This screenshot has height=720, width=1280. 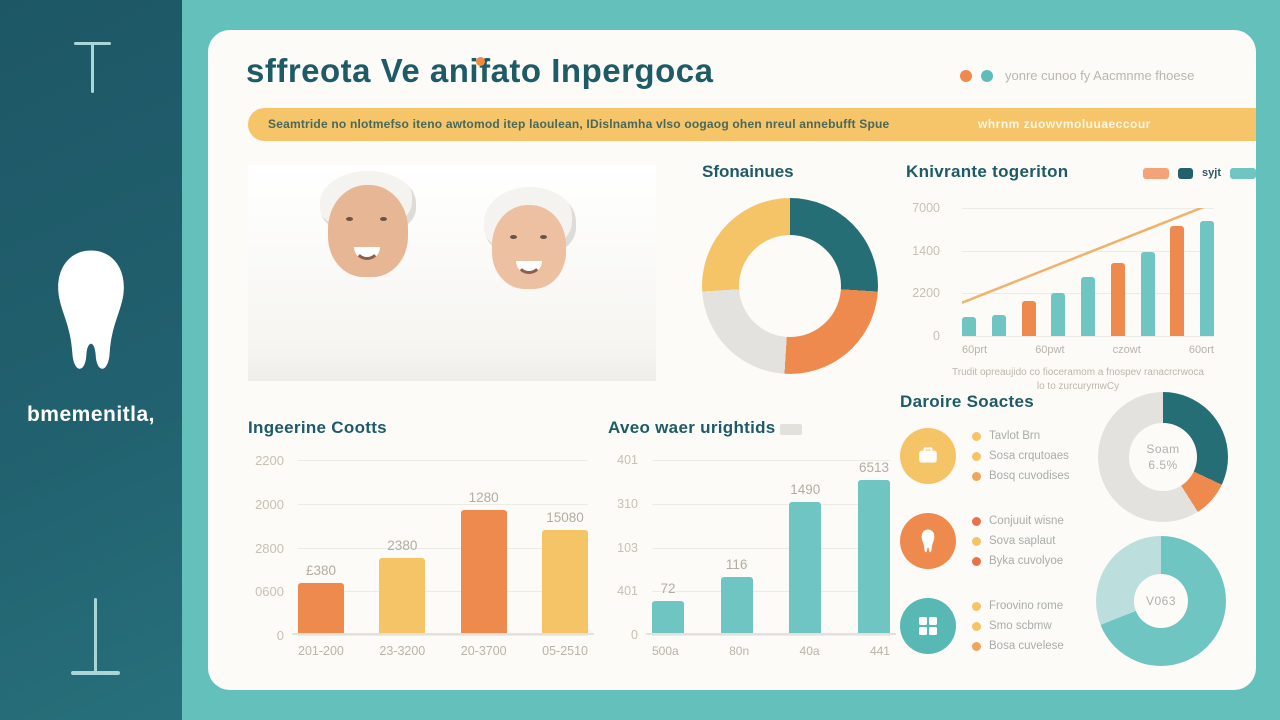 What do you see at coordinates (483, 651) in the screenshot?
I see `x-tick-label: 20-3700` at bounding box center [483, 651].